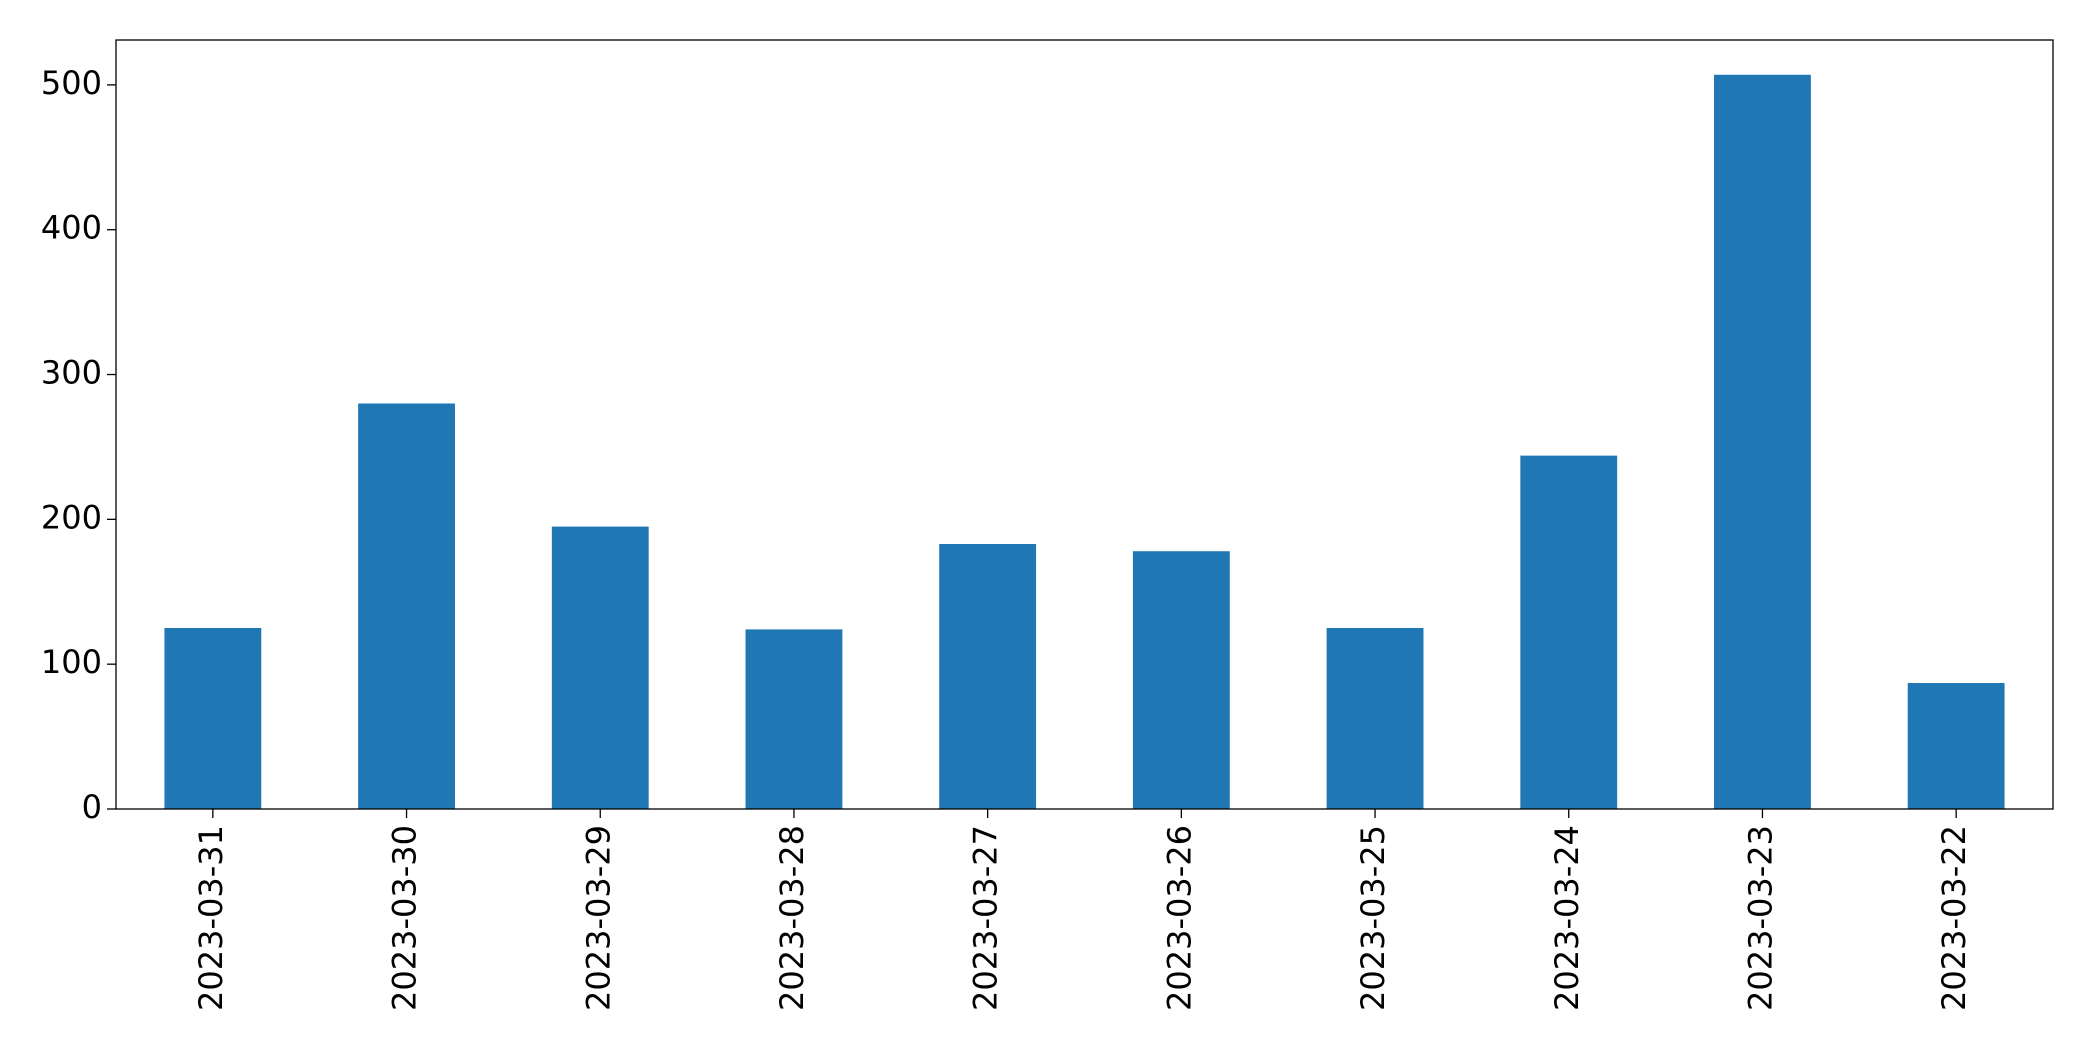 The height and width of the screenshot is (1061, 2093). What do you see at coordinates (71, 517) in the screenshot?
I see `y-tick-label: 200` at bounding box center [71, 517].